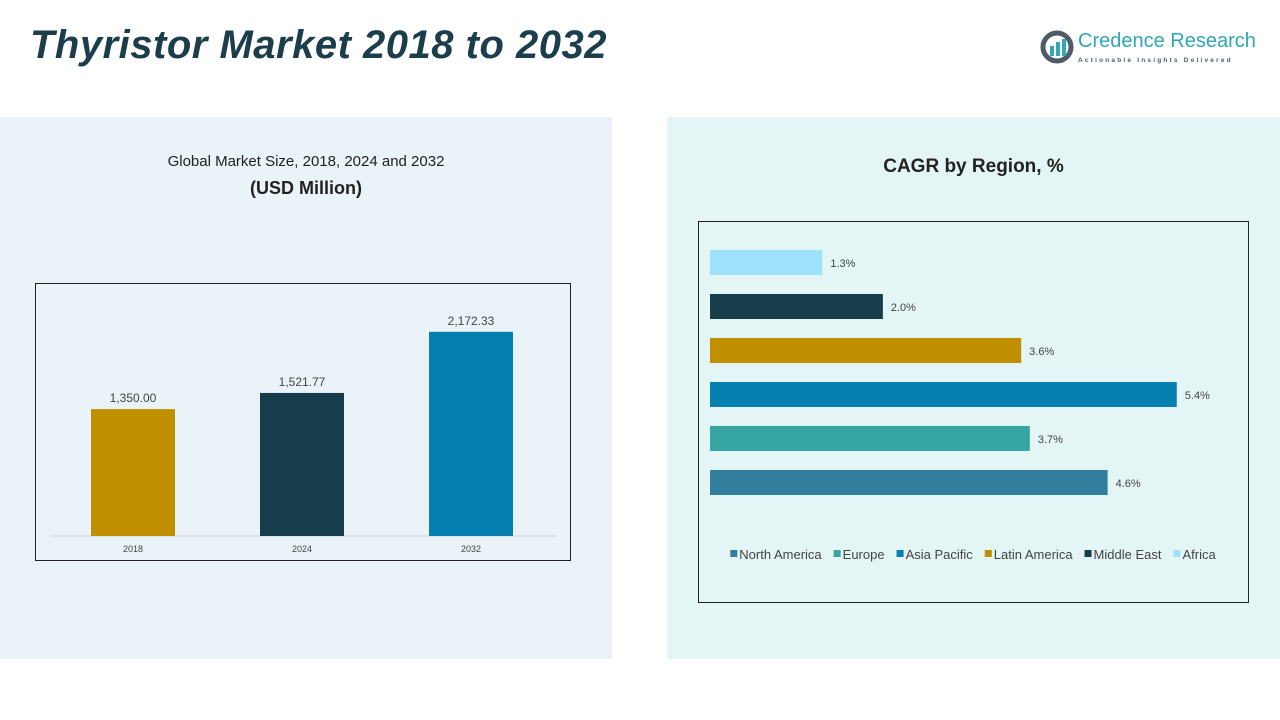  Describe the element at coordinates (471, 321) in the screenshot. I see `data-label: 2,172.33` at that location.